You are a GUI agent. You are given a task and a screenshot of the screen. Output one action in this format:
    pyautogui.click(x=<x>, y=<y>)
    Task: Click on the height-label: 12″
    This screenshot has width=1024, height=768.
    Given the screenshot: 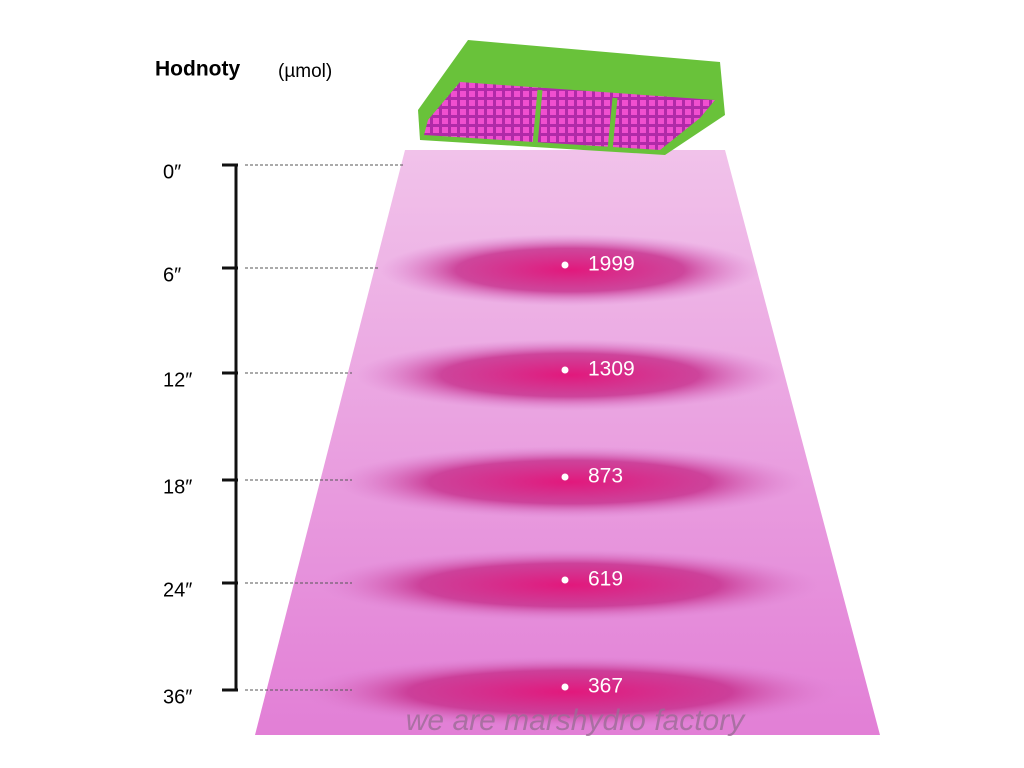 What is the action you would take?
    pyautogui.click(x=177, y=380)
    